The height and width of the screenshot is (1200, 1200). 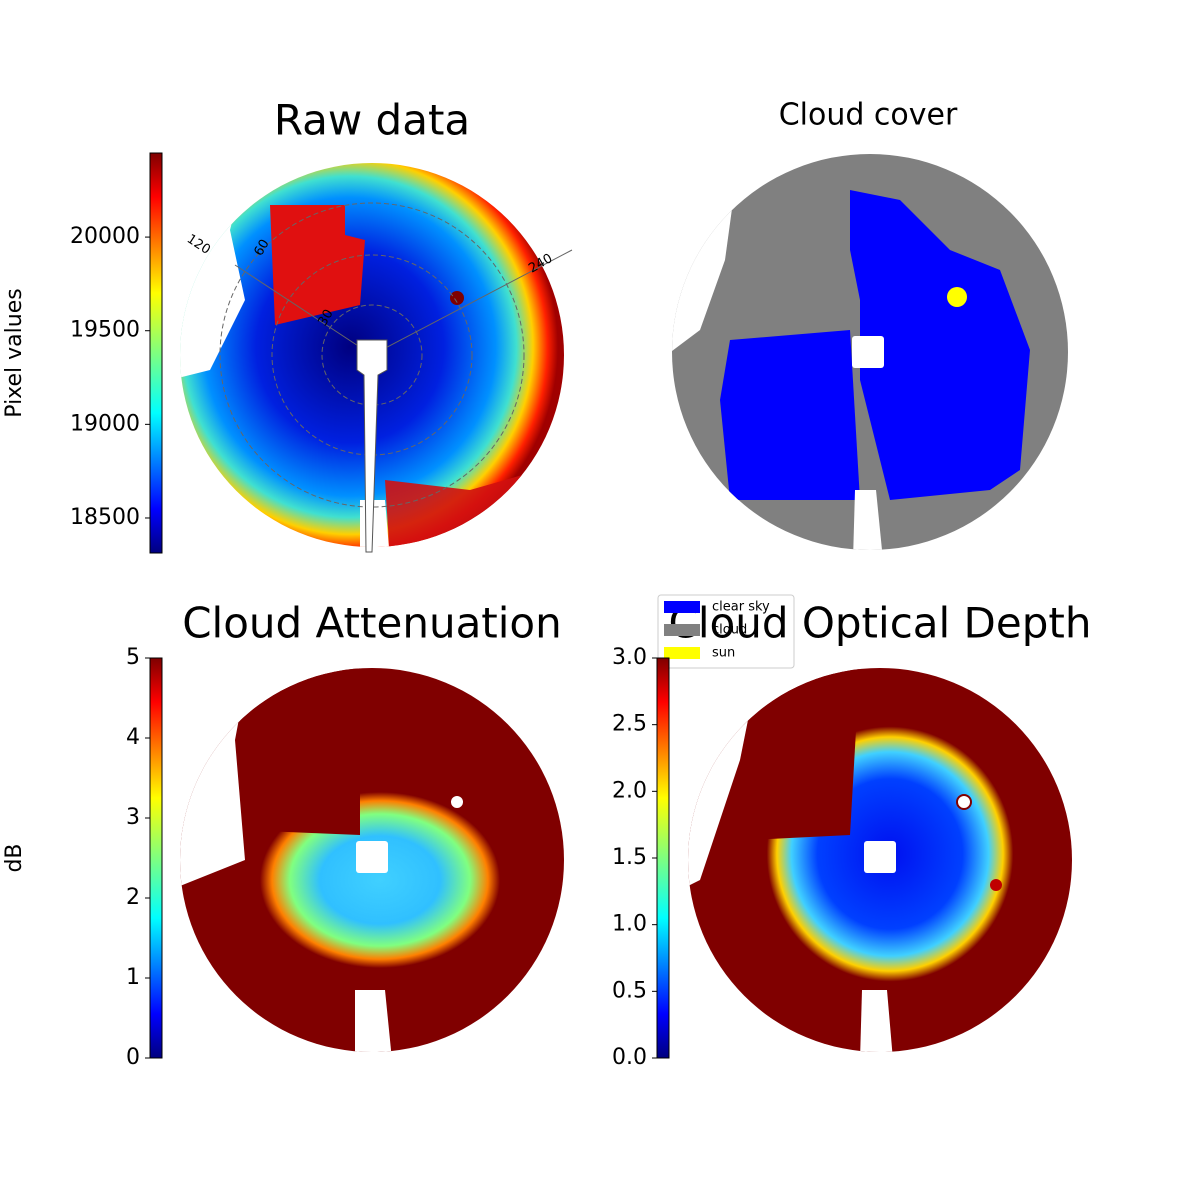 What do you see at coordinates (198, 245) in the screenshot?
I see `polar-label: 120` at bounding box center [198, 245].